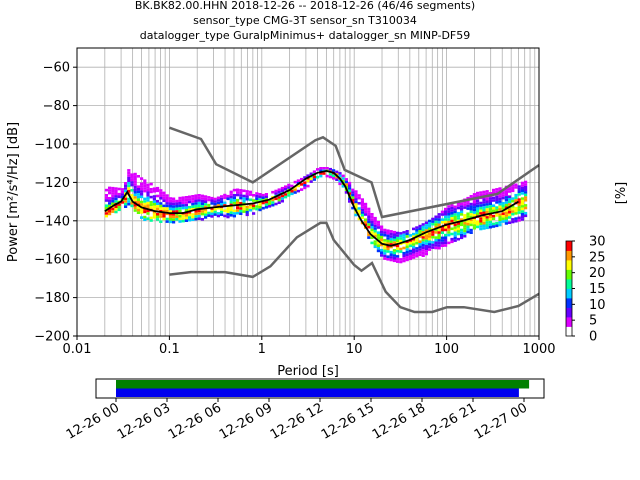  What do you see at coordinates (144, 421) in the screenshot?
I see `timeline-tick-label: 12-26 03` at bounding box center [144, 421].